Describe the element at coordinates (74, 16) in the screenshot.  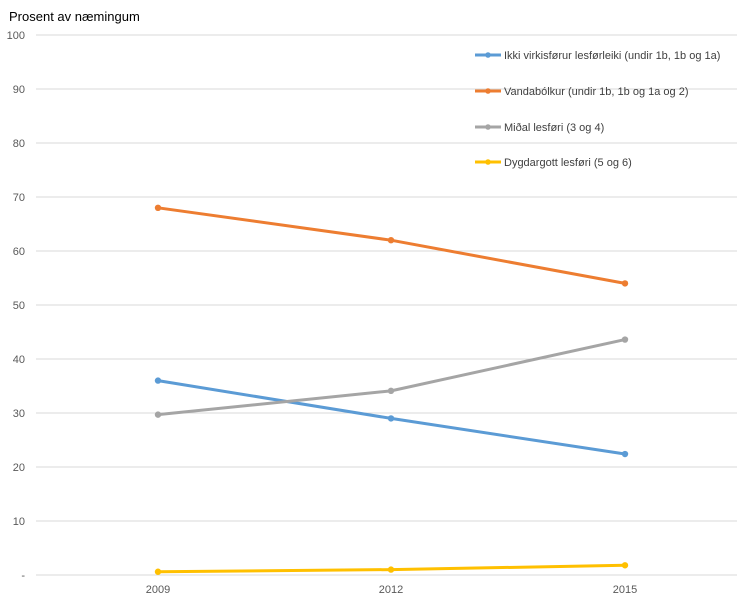
I see `y-axis-title: Prosent av næmingum` at that location.